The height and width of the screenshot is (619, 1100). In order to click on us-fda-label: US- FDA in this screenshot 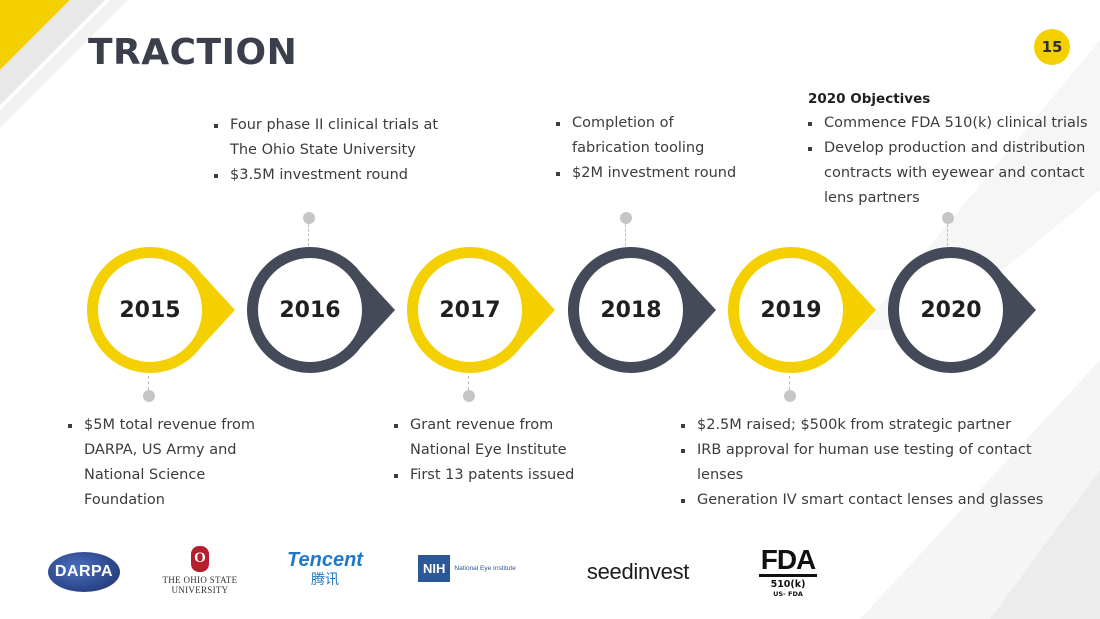, I will do `click(788, 594)`.